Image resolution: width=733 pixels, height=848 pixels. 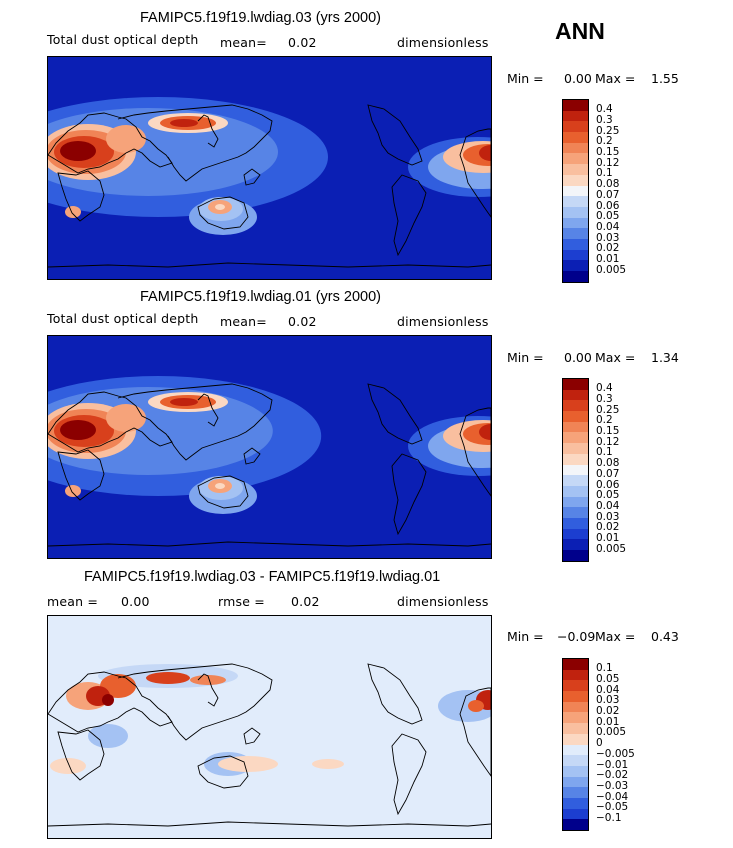 I want to click on atlantic-dust-max, so click(x=485, y=432).